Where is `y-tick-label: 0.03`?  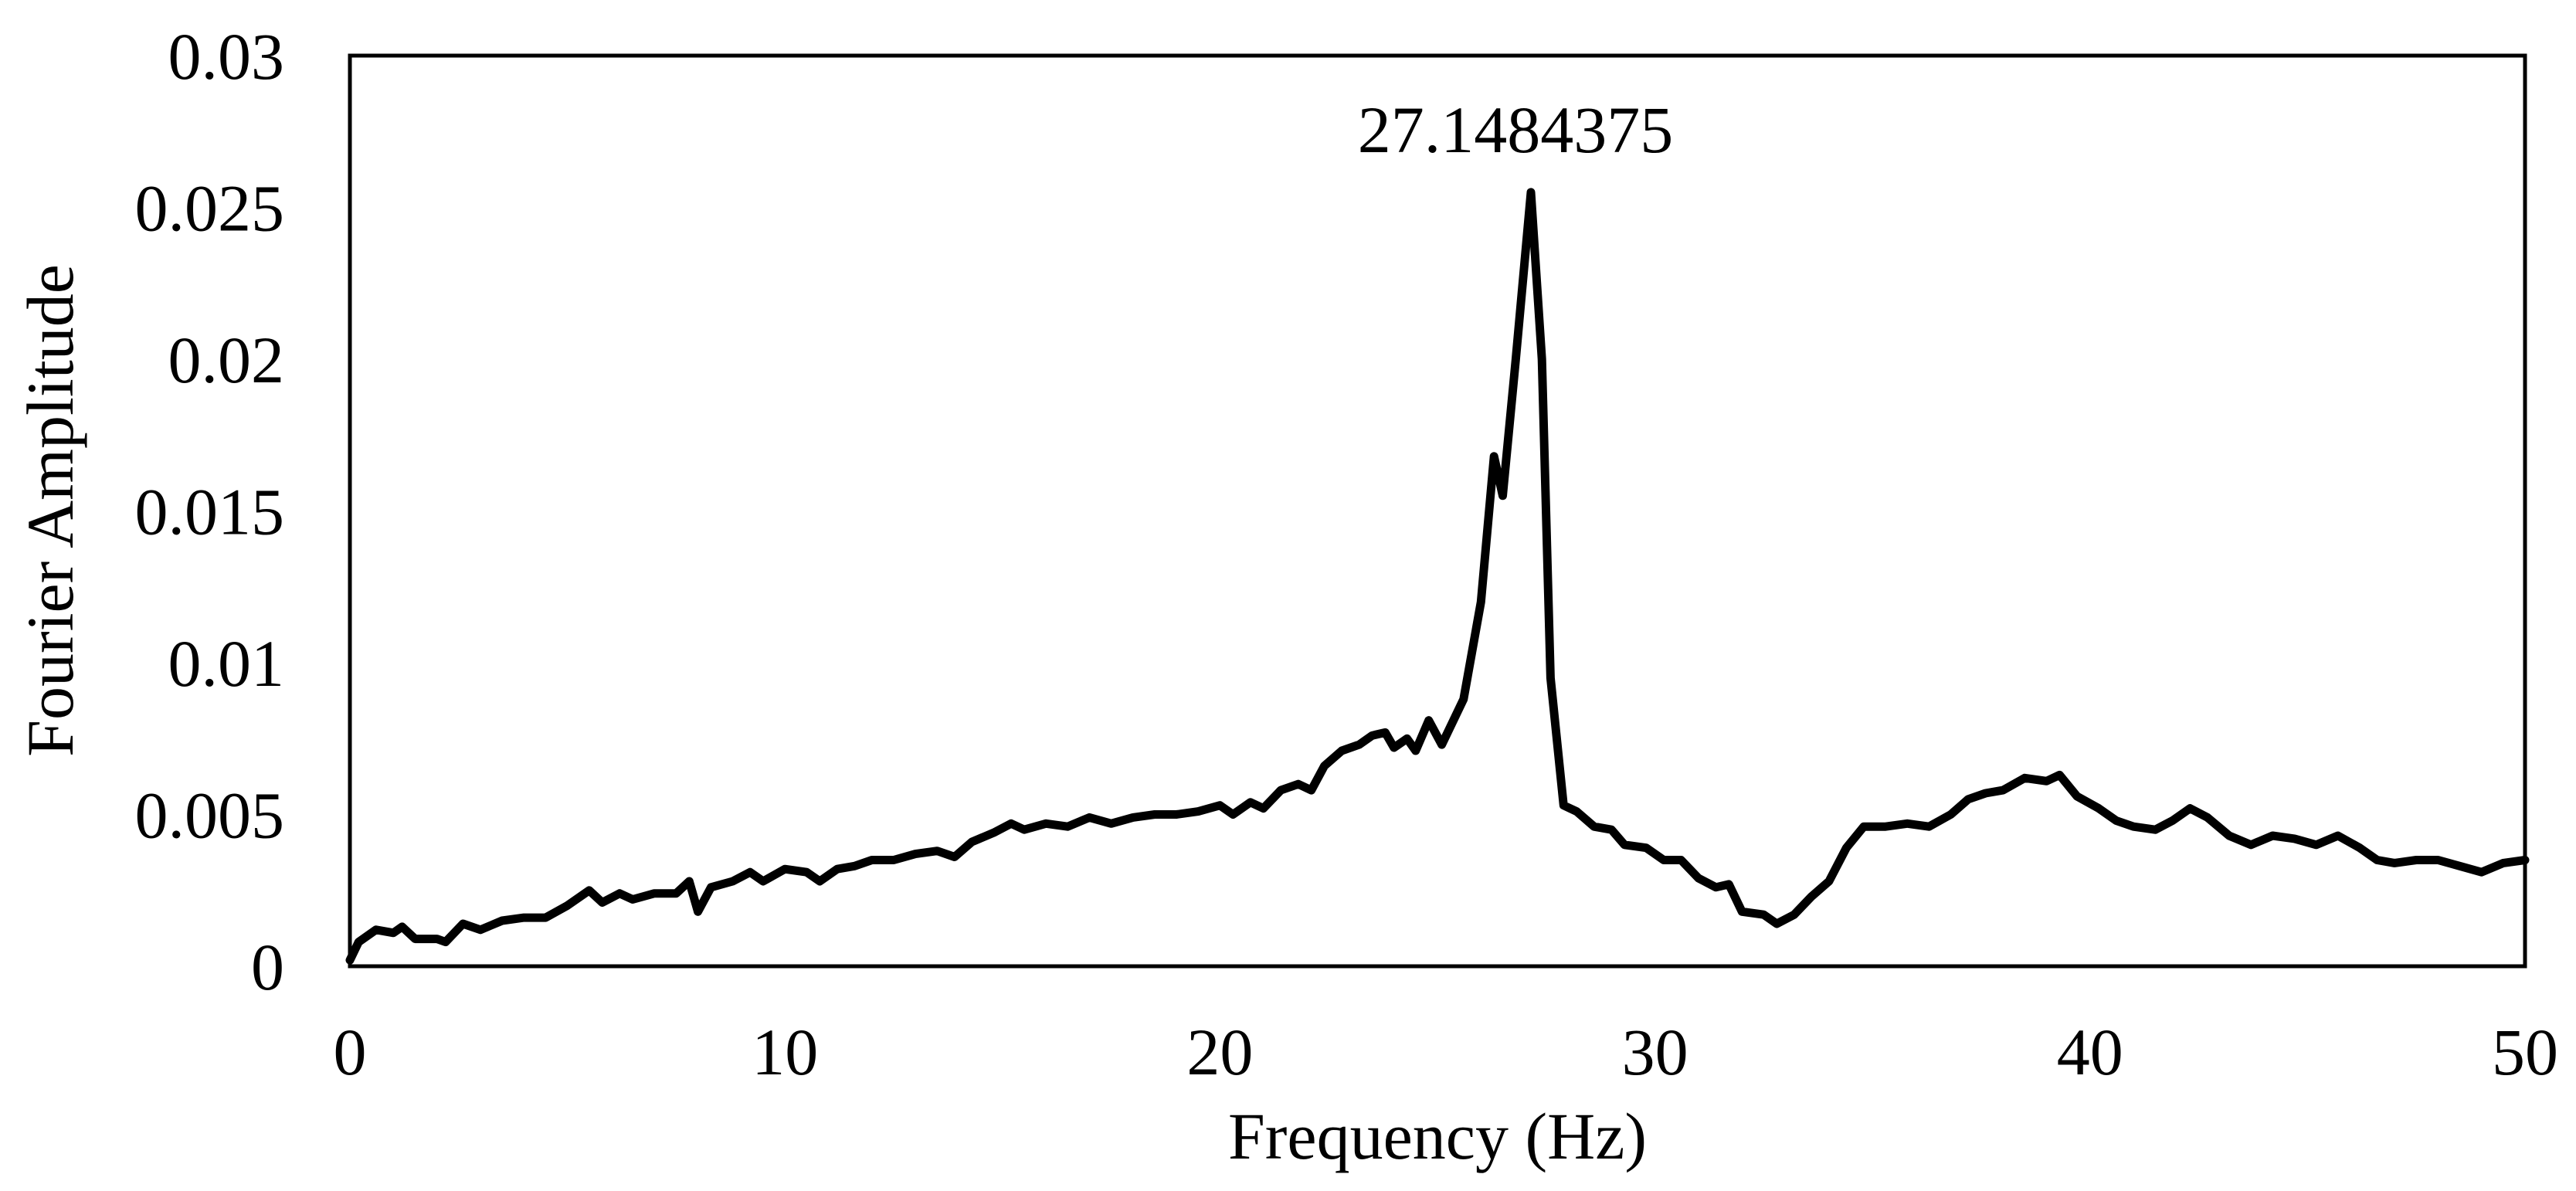
y-tick-label: 0.03 is located at coordinates (227, 56).